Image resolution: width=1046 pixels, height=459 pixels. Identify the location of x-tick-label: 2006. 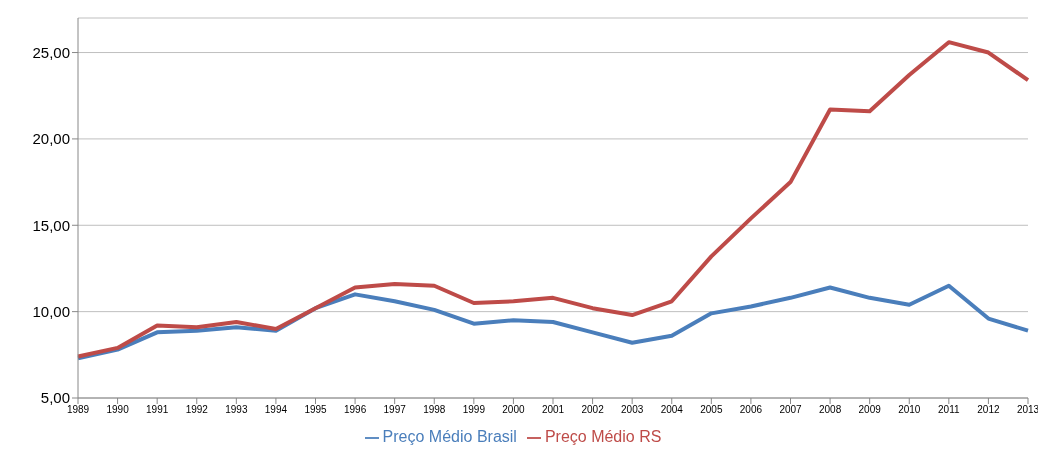
(751, 410).